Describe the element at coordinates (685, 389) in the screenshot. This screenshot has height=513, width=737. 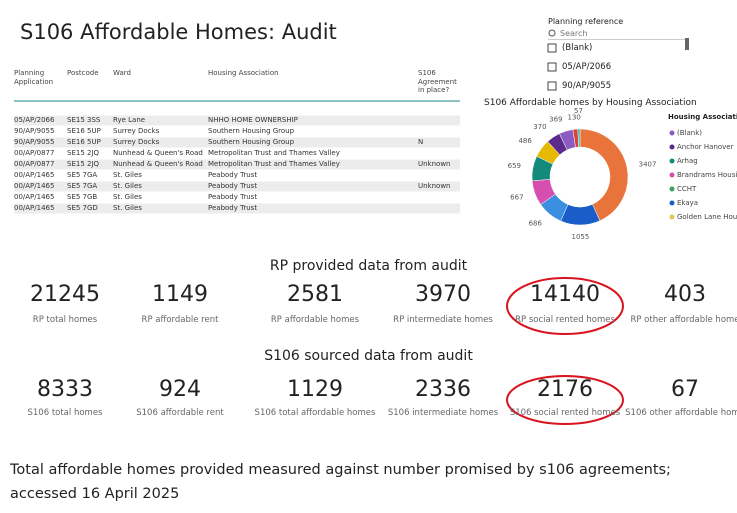
I see `kpi-value: 67` at that location.